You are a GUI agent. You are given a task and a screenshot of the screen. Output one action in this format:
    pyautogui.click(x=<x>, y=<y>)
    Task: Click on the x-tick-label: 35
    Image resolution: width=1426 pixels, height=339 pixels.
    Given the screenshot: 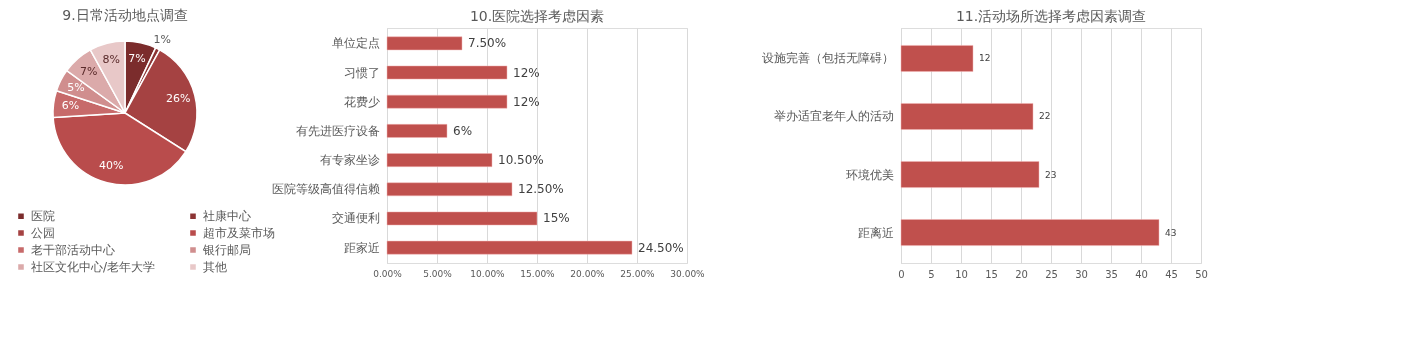 What is the action you would take?
    pyautogui.click(x=1111, y=274)
    